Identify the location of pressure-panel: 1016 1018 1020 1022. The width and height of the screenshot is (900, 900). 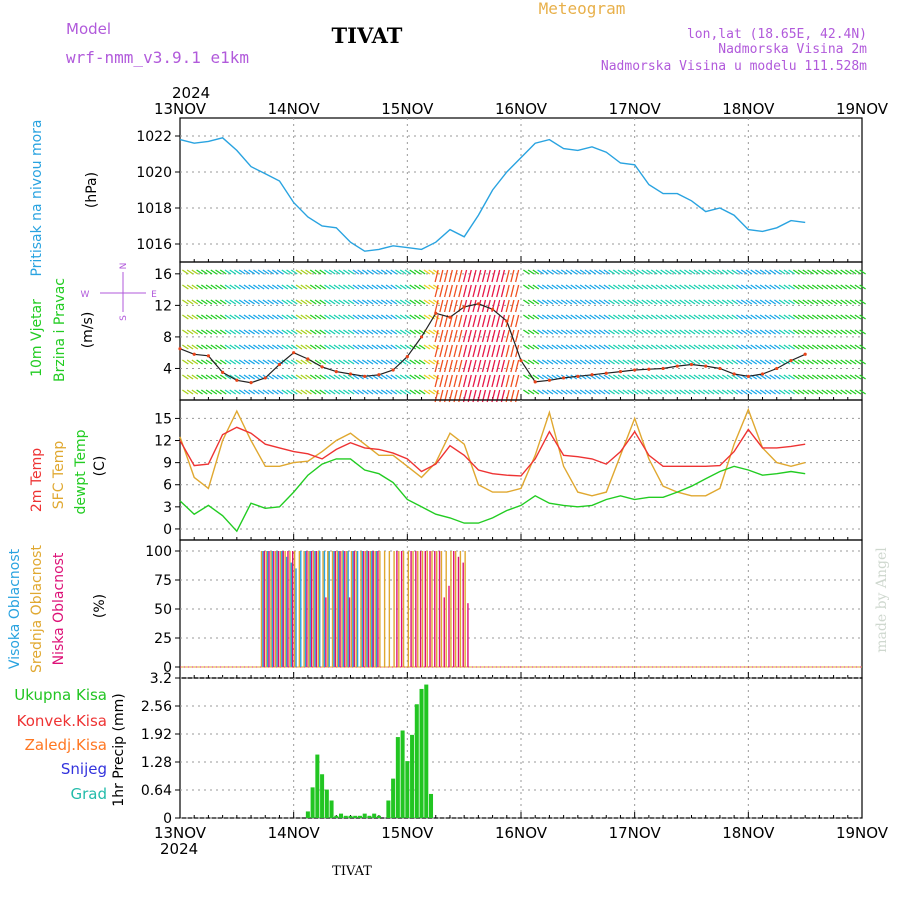
(499, 190).